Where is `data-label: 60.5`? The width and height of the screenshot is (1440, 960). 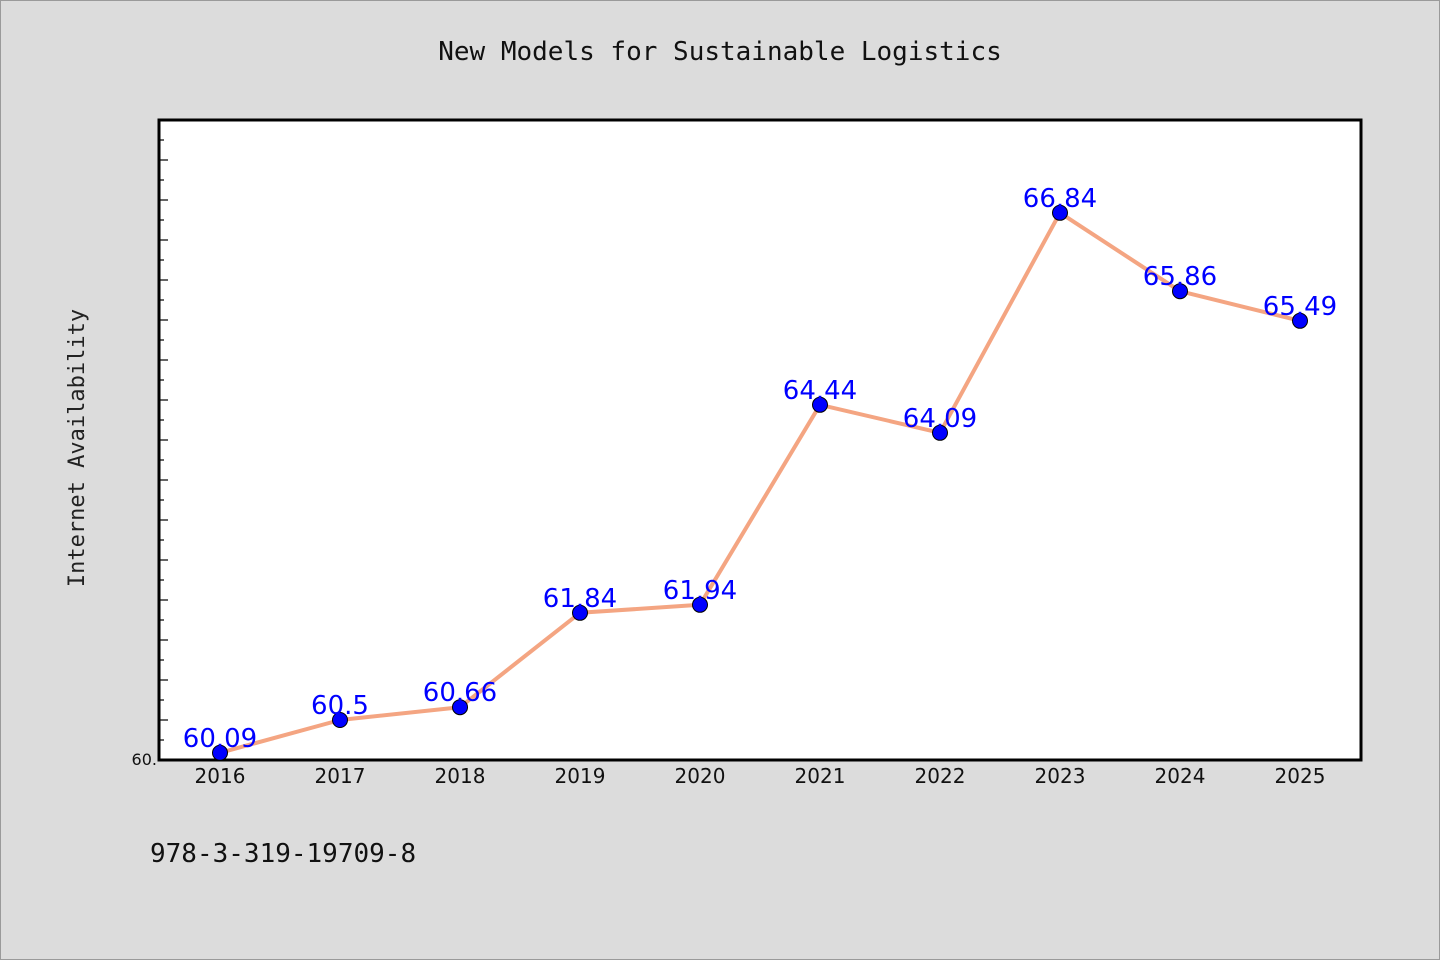 data-label: 60.5 is located at coordinates (340, 706).